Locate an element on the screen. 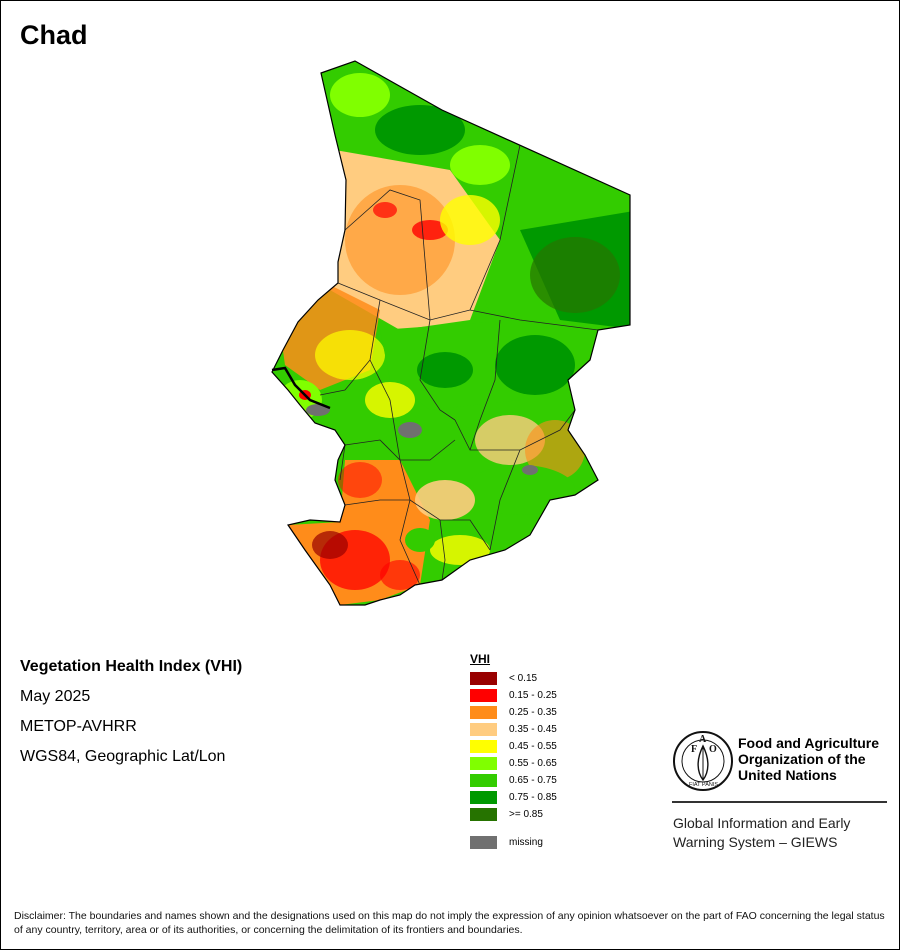 Image resolution: width=900 pixels, height=950 pixels. legend-label: 0.75 - 0.85 is located at coordinates (533, 797).